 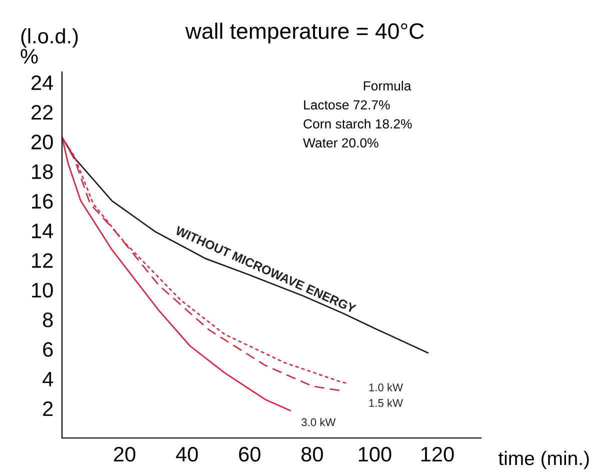 What do you see at coordinates (42, 260) in the screenshot?
I see `y-tick-label: 12` at bounding box center [42, 260].